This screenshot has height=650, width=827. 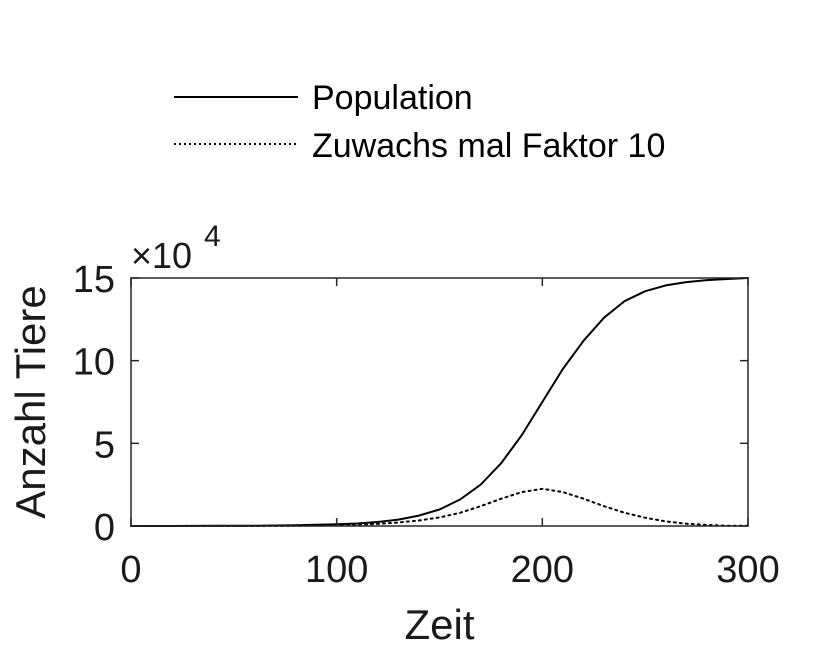 I want to click on legend-label-population: Population, so click(x=392, y=98).